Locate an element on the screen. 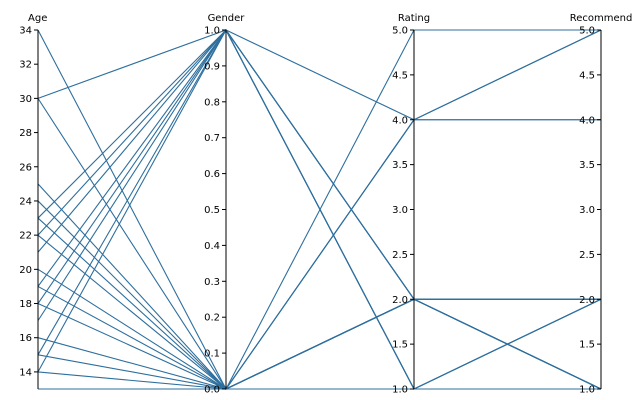 The image size is (640, 400). rating-tick-label: 3.0 is located at coordinates (400, 210).